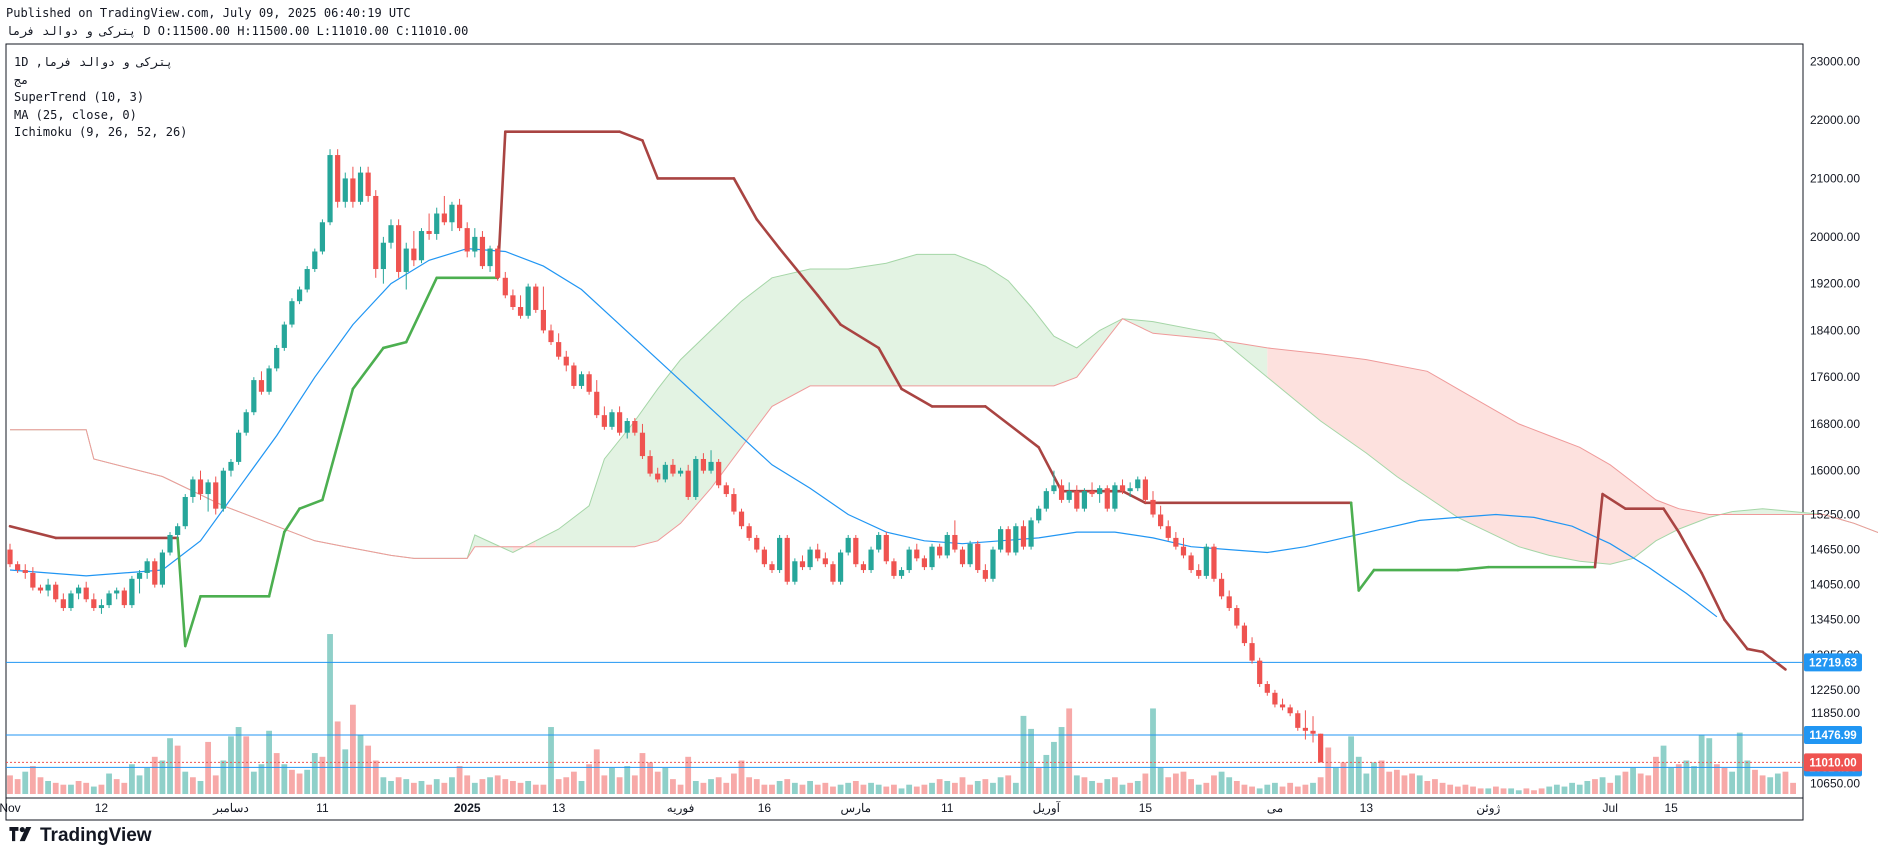 The image size is (1878, 858). What do you see at coordinates (1671, 808) in the screenshot?
I see `x-tick-label: 15` at bounding box center [1671, 808].